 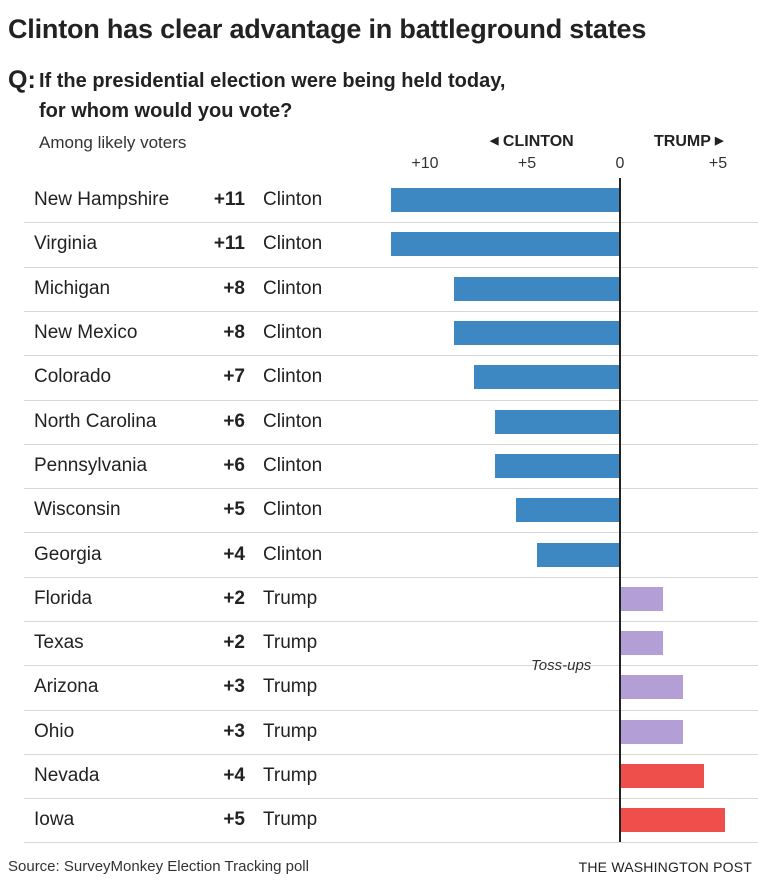 What do you see at coordinates (102, 199) in the screenshot?
I see `state-label: New Hampshire` at bounding box center [102, 199].